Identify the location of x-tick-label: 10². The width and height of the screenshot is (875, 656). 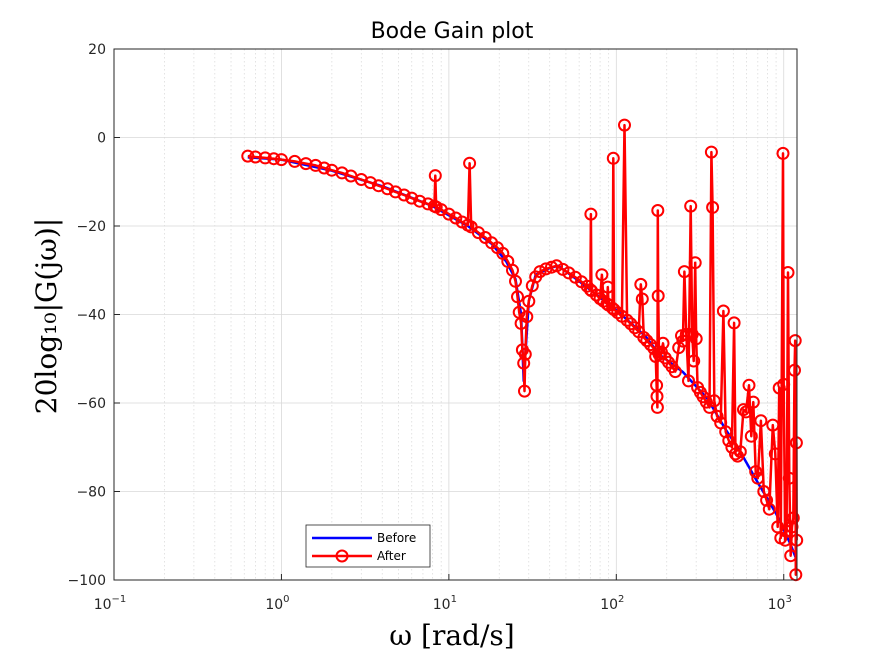
(612, 603).